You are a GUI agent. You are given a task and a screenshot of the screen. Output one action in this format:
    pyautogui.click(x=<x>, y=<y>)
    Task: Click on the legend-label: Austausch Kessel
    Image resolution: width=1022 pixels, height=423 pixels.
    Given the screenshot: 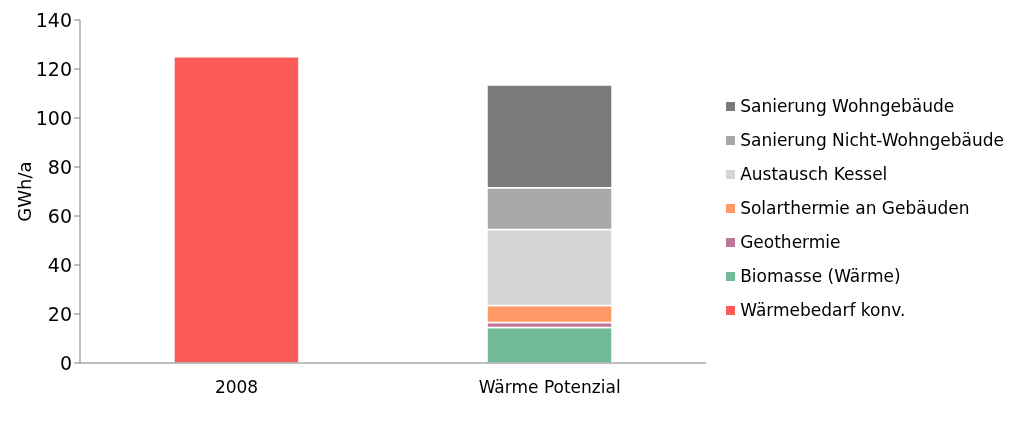 What is the action you would take?
    pyautogui.click(x=814, y=174)
    